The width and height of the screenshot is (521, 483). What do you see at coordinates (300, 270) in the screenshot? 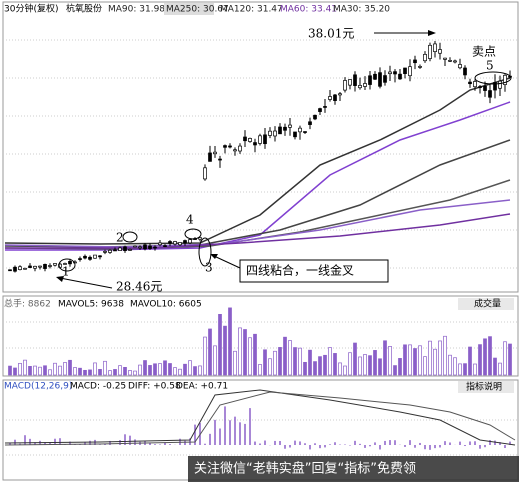
I see `note: 四线粘合，一线金叉` at bounding box center [300, 270].